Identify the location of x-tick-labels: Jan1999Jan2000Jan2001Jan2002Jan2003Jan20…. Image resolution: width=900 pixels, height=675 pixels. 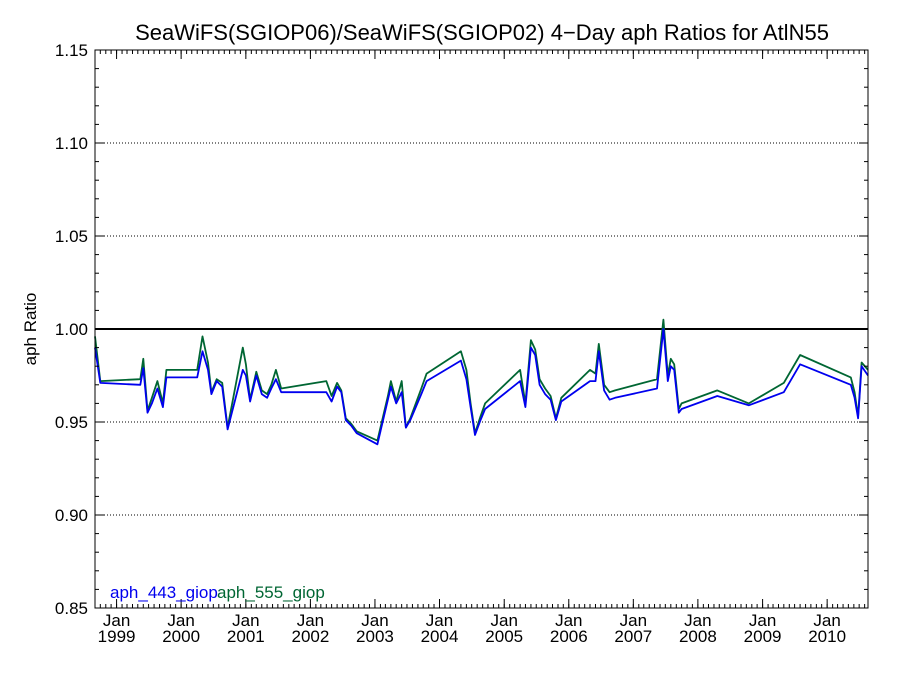
(472, 628).